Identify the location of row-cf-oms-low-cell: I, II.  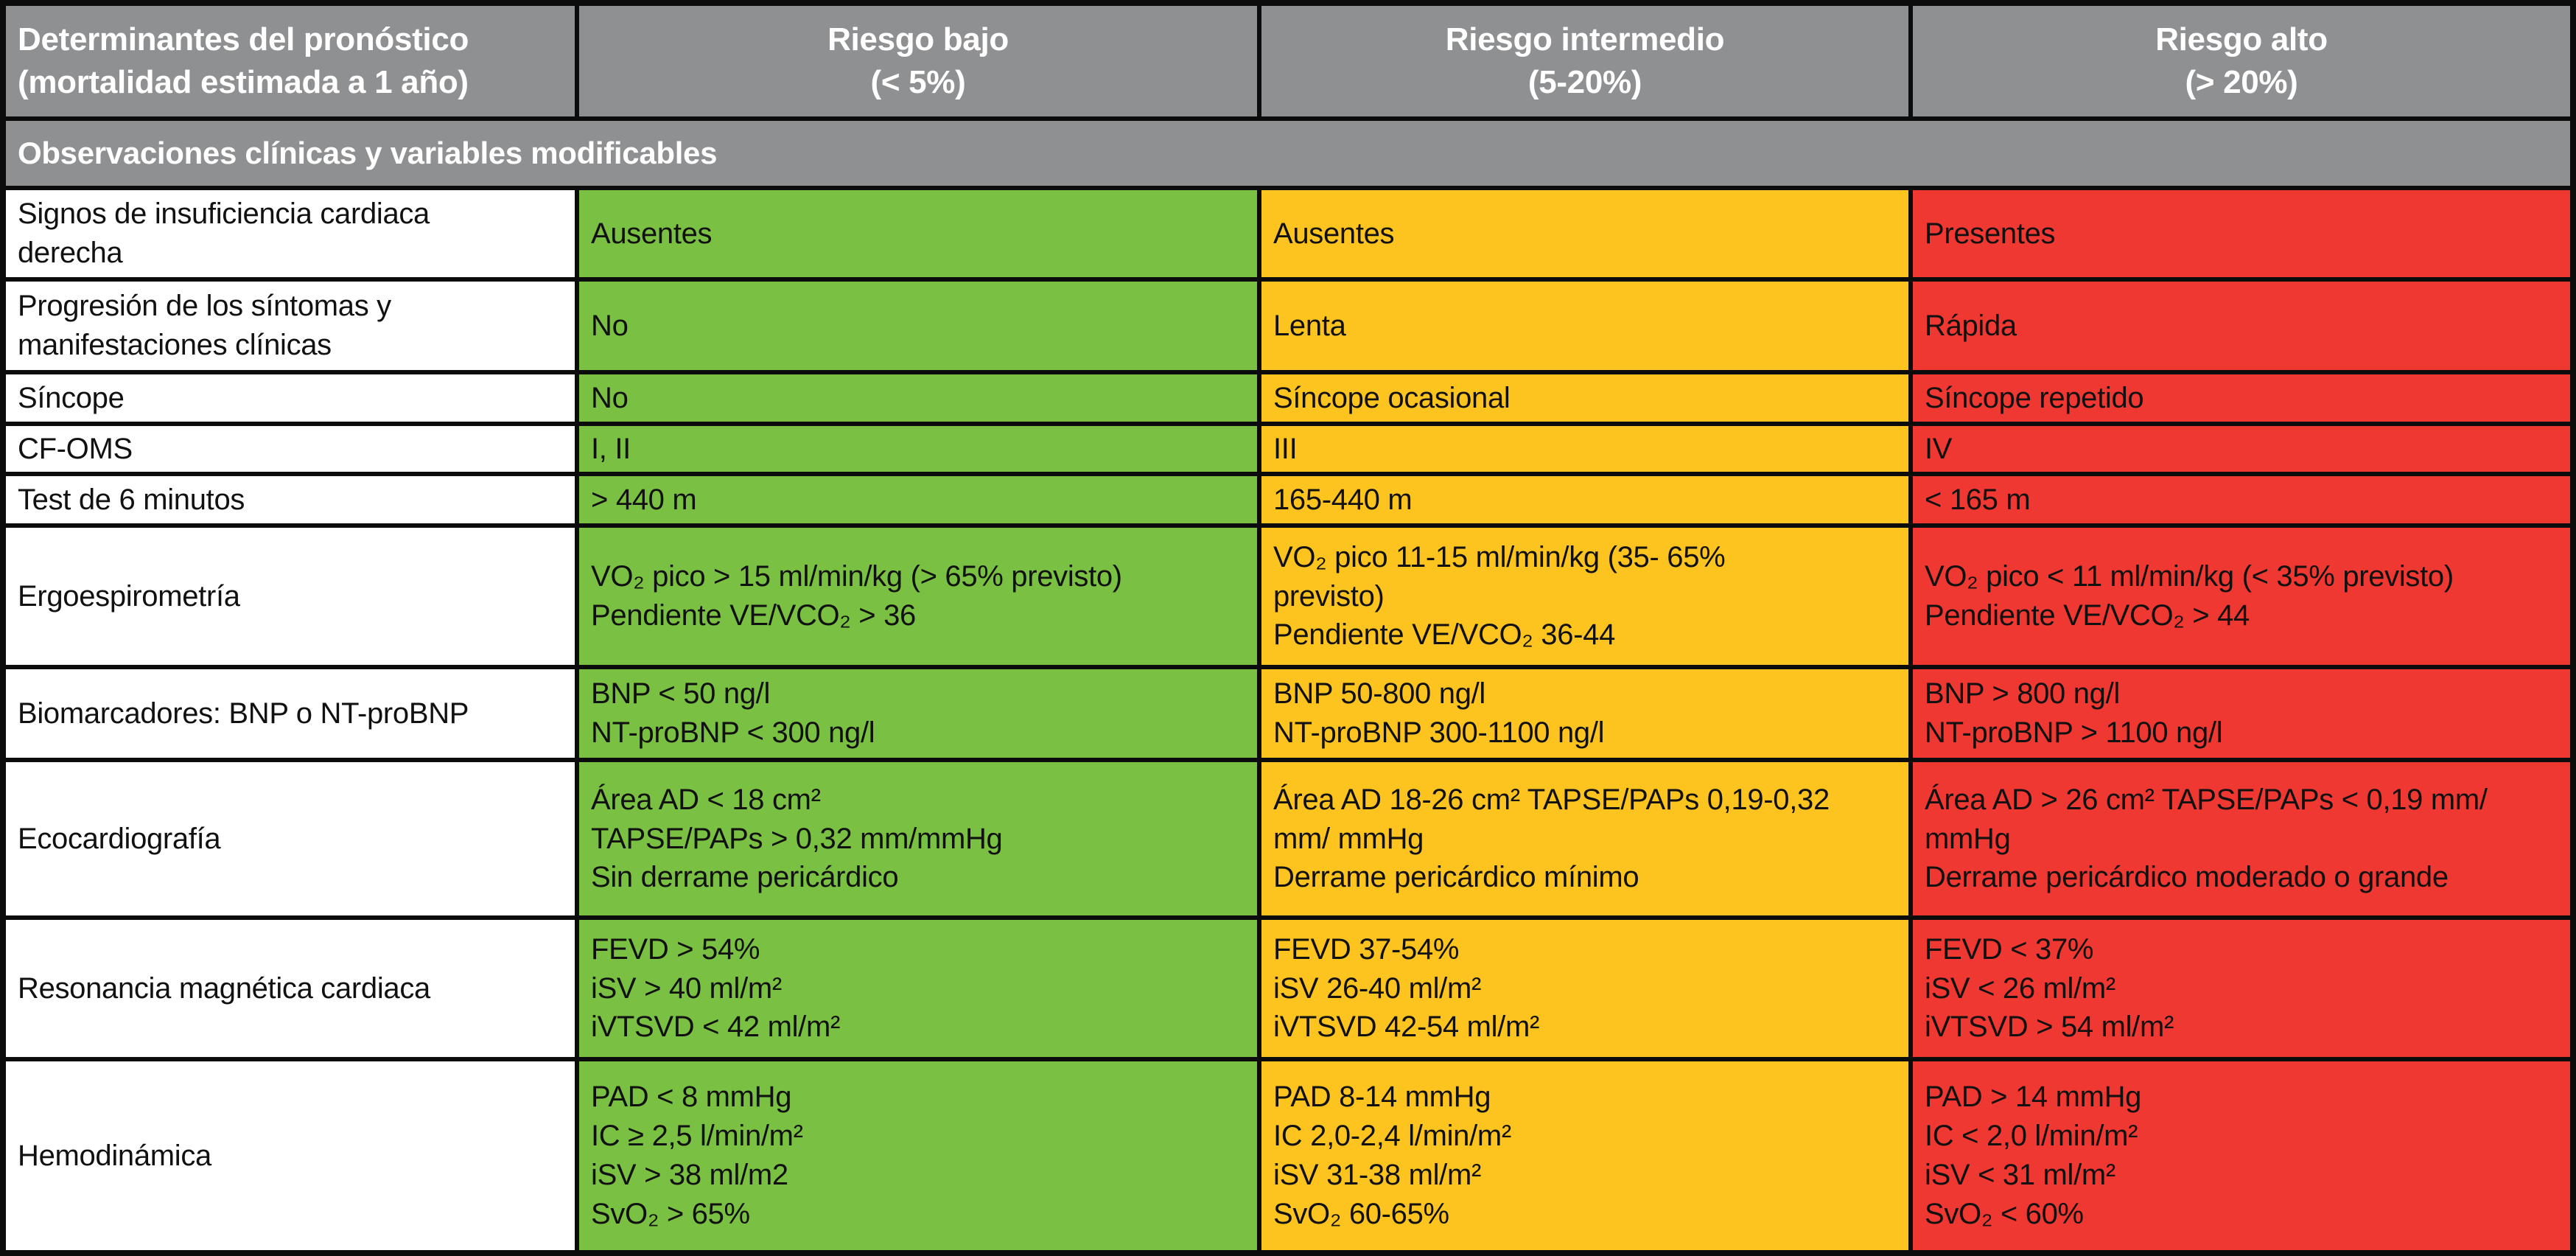
(918, 449).